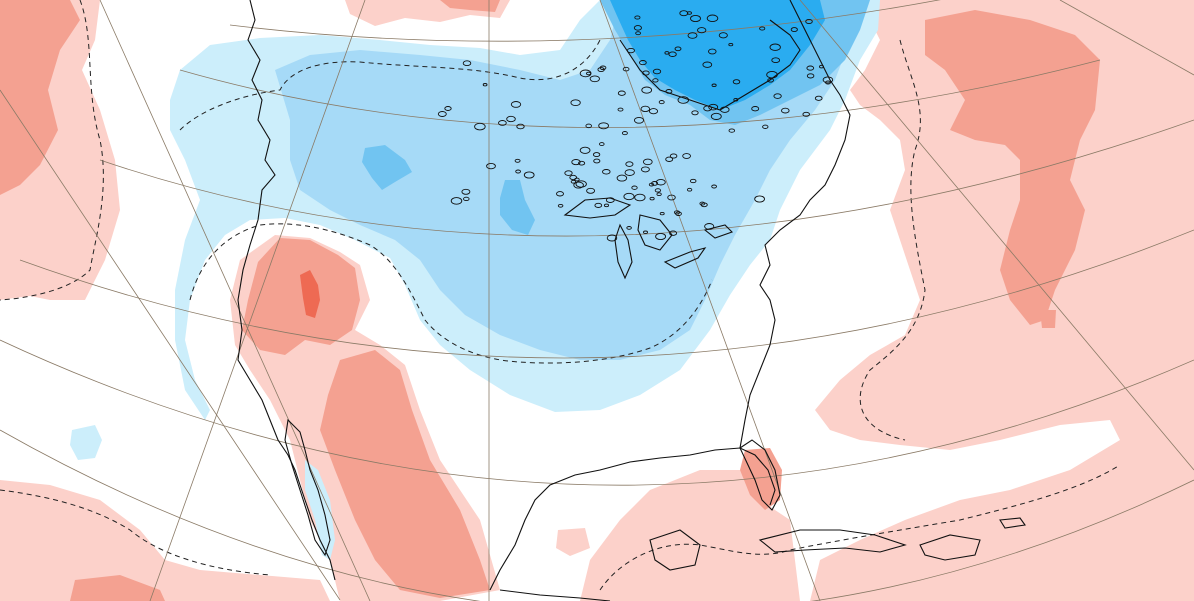 This screenshot has height=601, width=1194. Describe the element at coordinates (117, 588) in the screenshot. I see `warm-region-eastern-pacific-core` at that location.